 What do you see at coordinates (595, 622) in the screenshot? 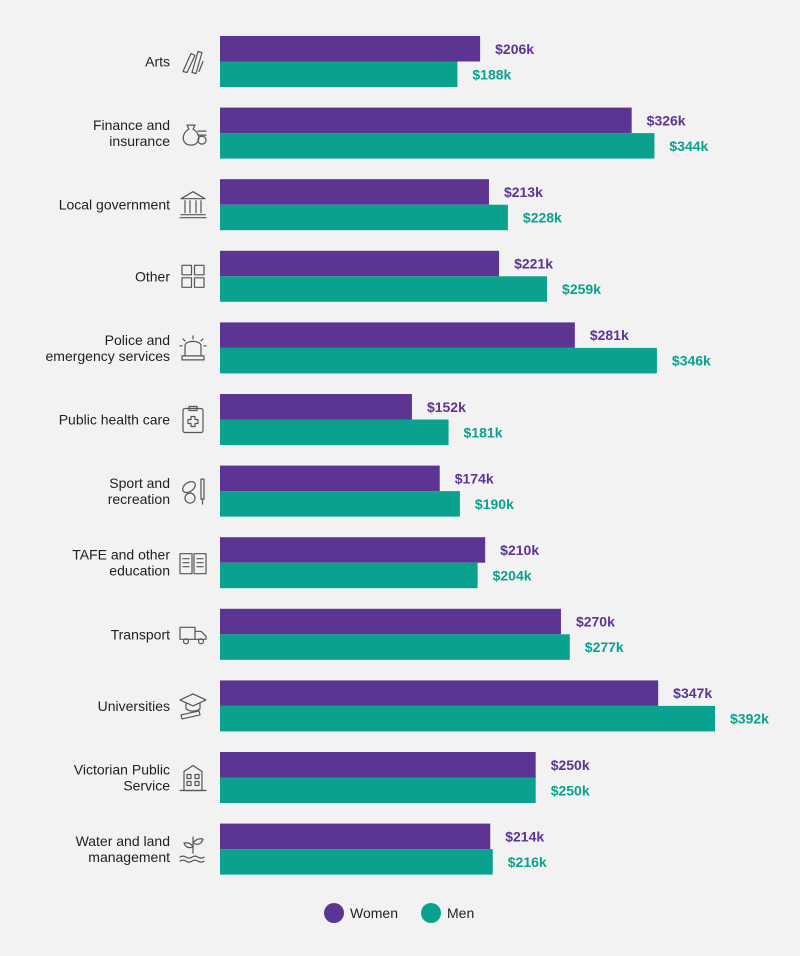
I see `data-label-women: $270k` at bounding box center [595, 622].